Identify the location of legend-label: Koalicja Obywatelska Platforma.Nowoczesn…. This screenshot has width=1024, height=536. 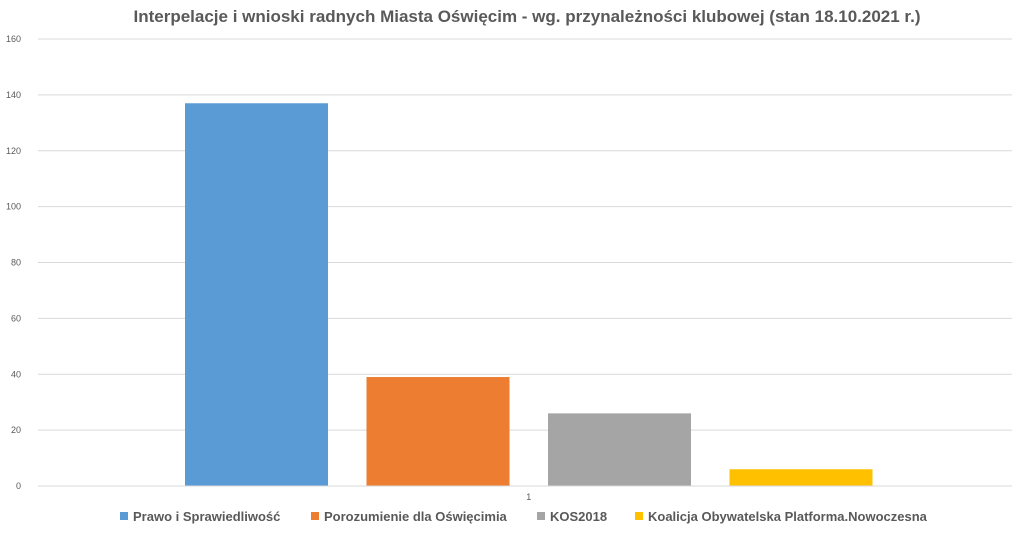
(788, 516).